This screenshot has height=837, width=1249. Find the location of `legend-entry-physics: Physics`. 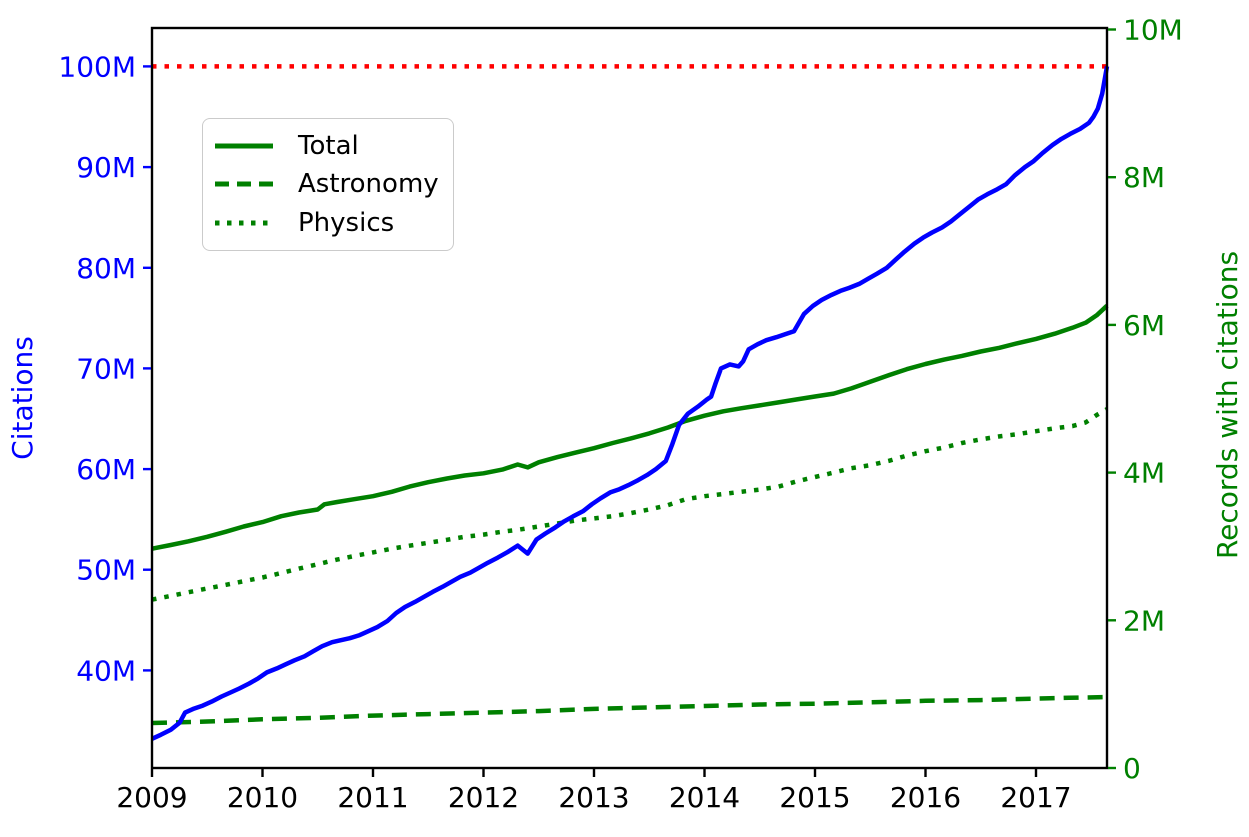

legend-entry-physics: Physics is located at coordinates (329, 223).